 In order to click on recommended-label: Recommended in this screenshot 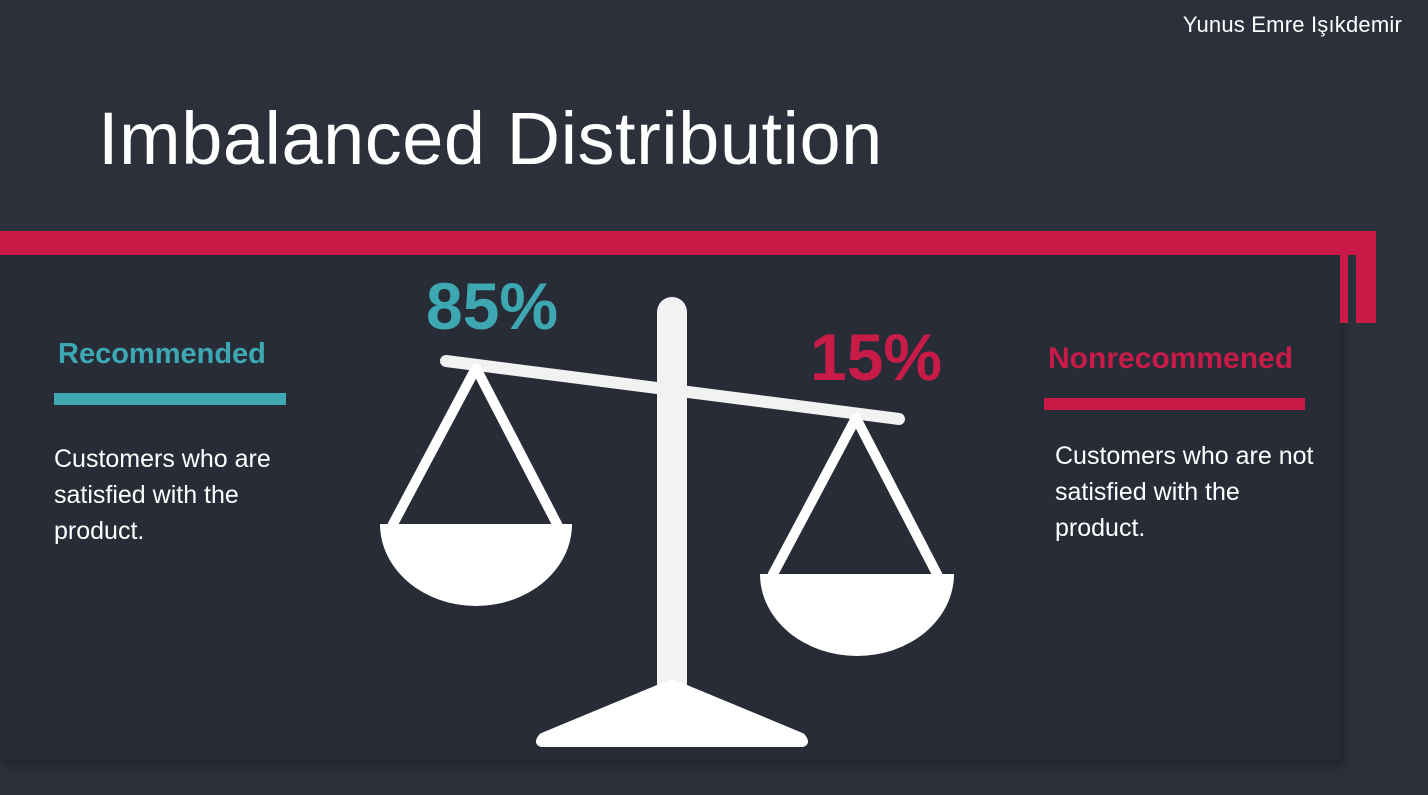, I will do `click(162, 354)`.